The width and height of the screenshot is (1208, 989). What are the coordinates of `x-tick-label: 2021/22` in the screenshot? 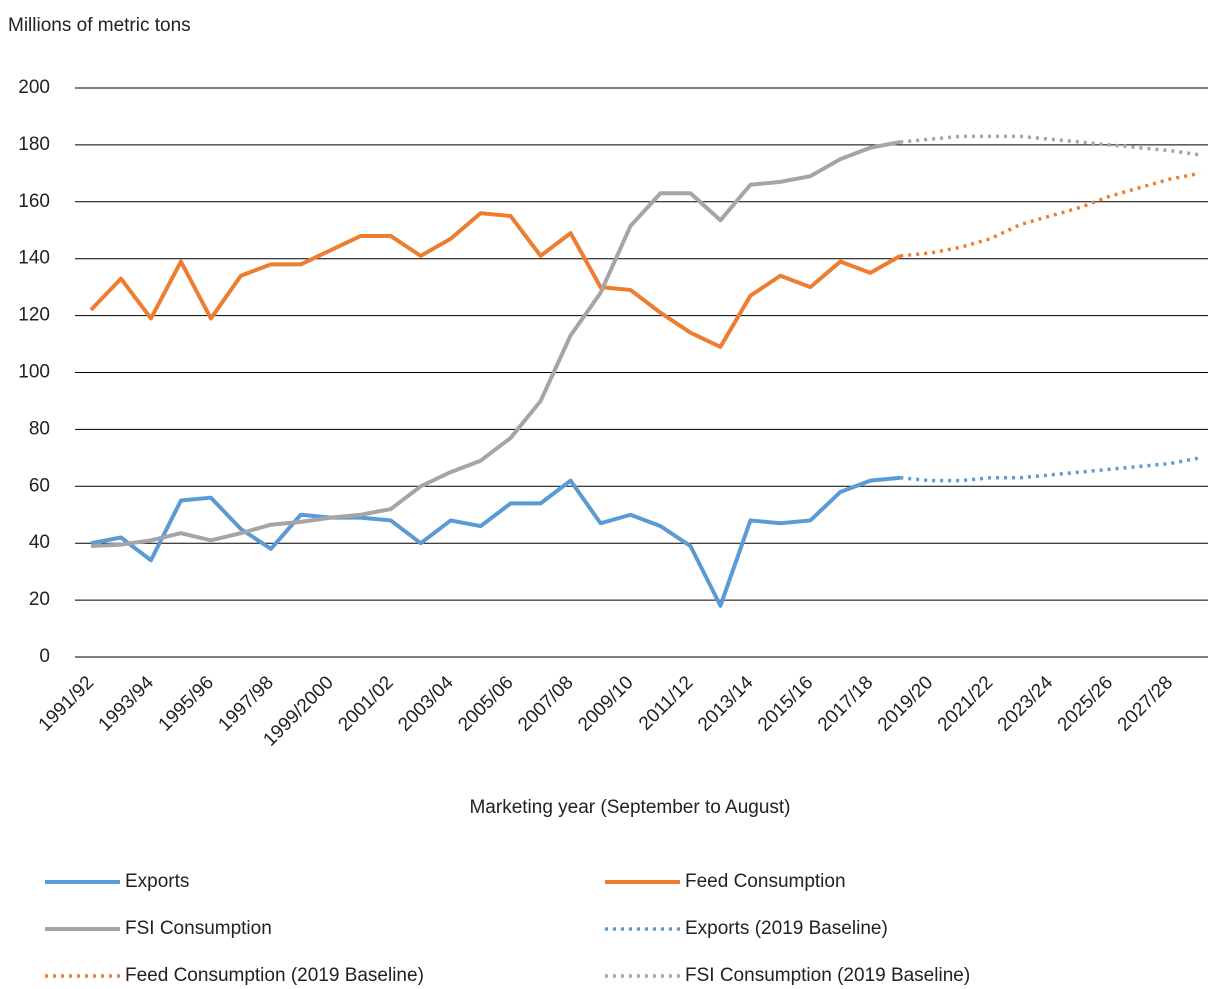 It's located at (965, 703).